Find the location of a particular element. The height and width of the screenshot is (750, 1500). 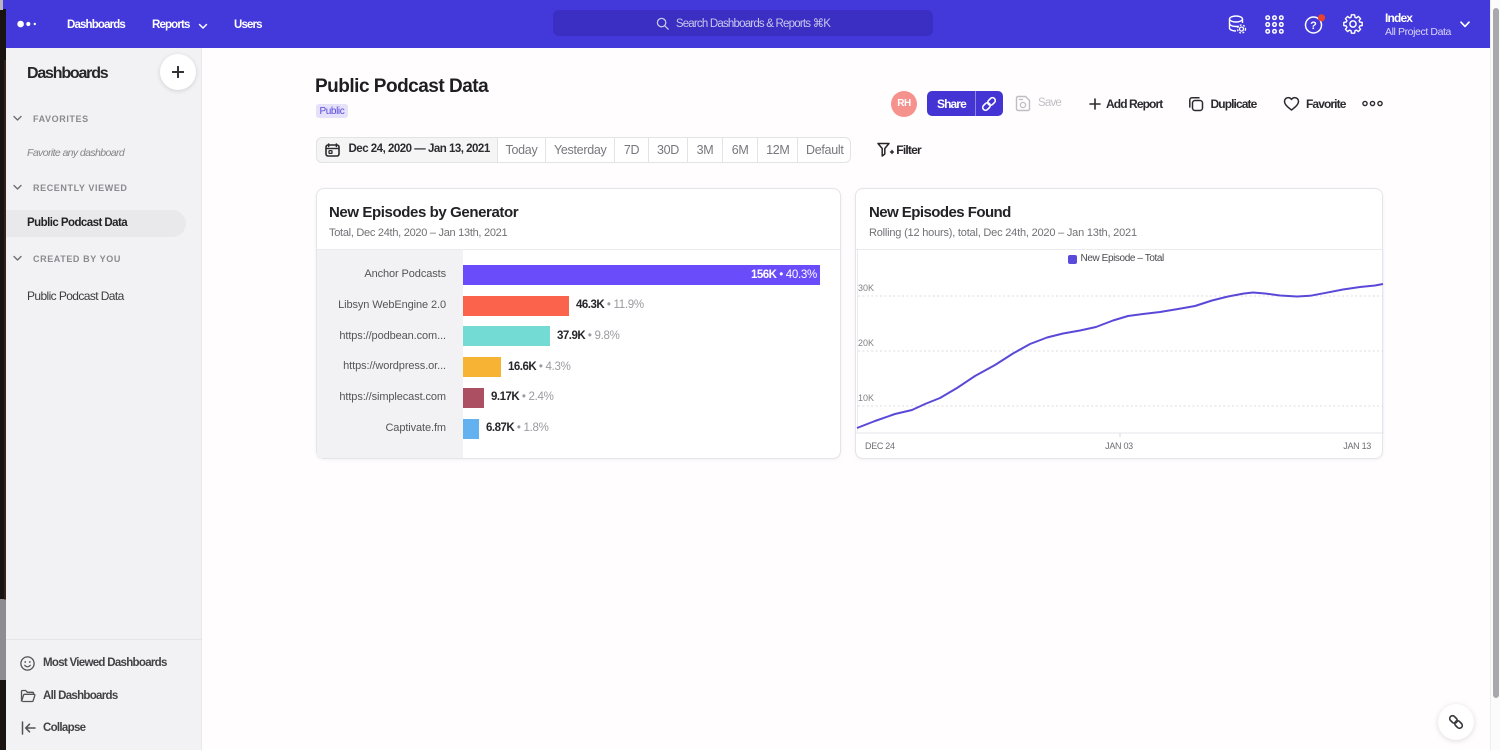

svg-text: JAN 13 is located at coordinates (1357, 446).